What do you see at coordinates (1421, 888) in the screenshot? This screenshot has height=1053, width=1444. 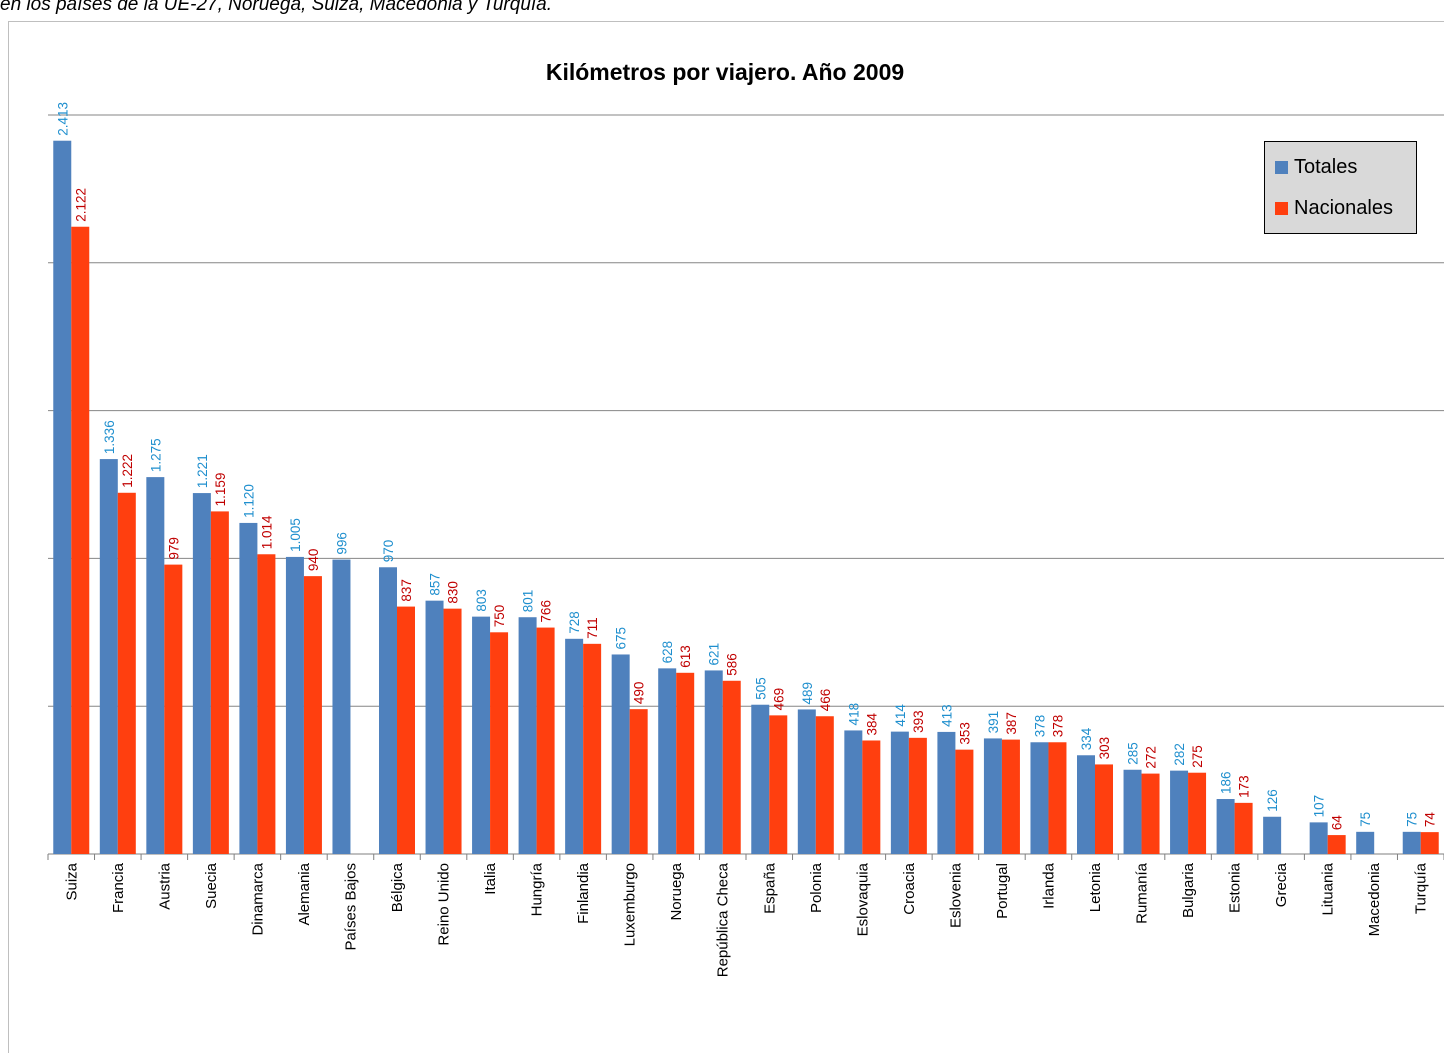 I see `x-tick-label: Turquía` at bounding box center [1421, 888].